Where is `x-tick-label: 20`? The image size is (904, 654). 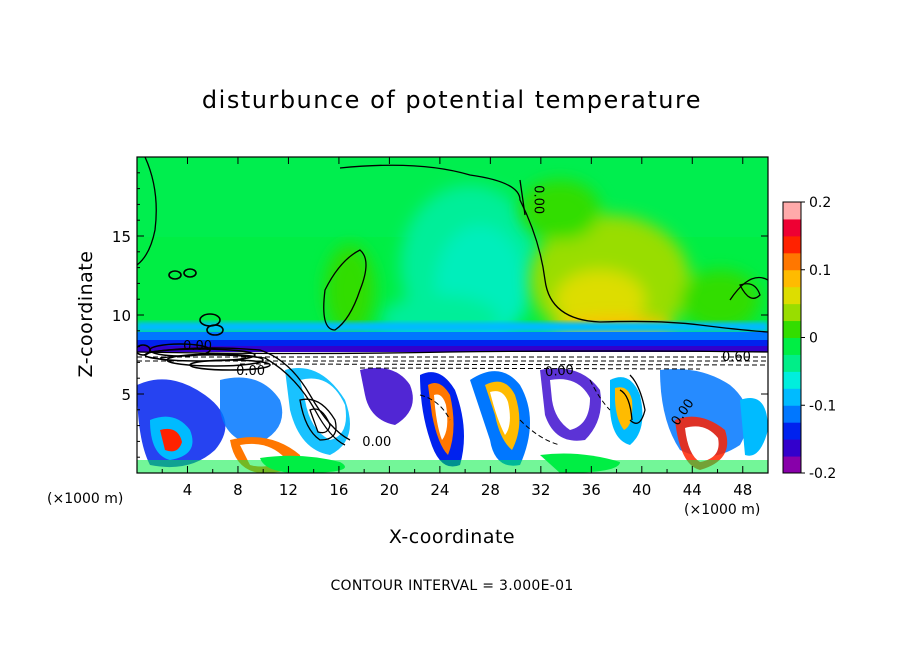
x-tick-label: 20 is located at coordinates (389, 490).